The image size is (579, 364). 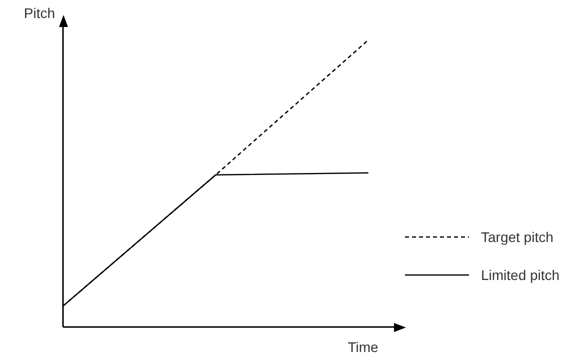 I want to click on y-axis-title: Pitch, so click(x=39, y=12).